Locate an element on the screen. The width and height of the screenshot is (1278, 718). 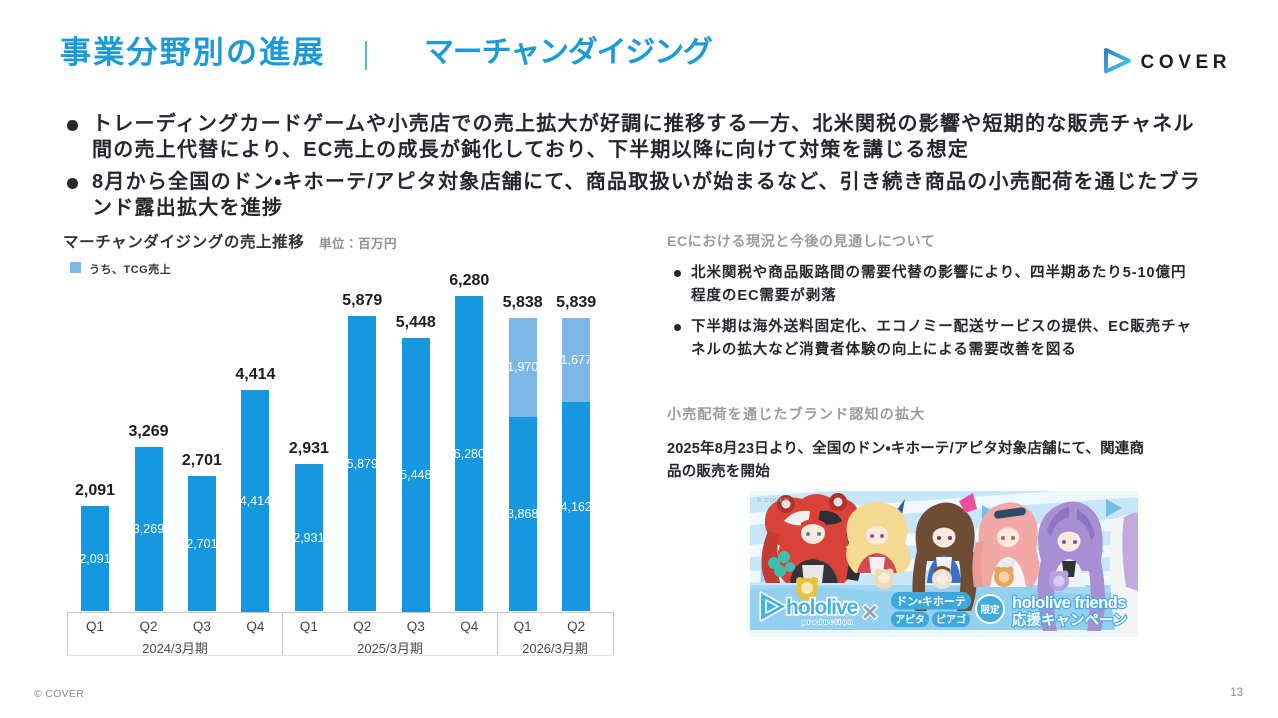
svg-text: アピタ is located at coordinates (910, 620).